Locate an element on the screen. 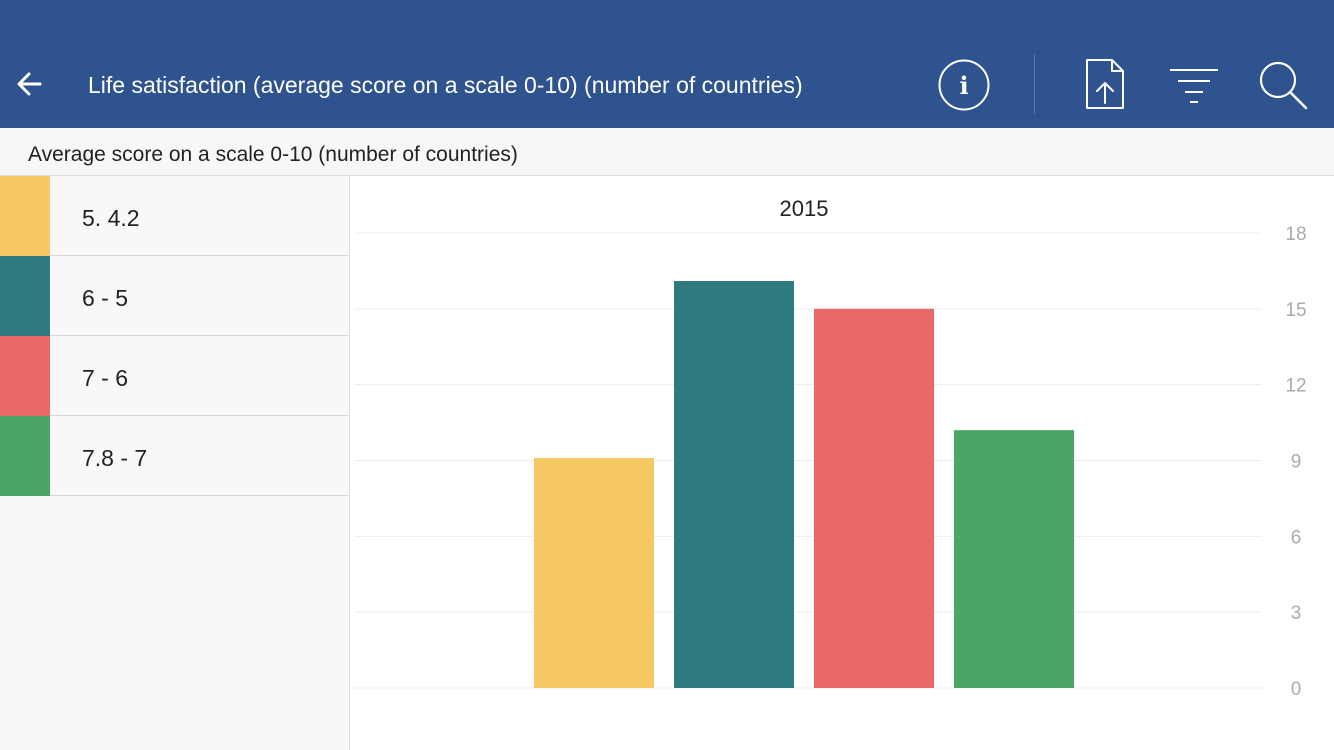 Image resolution: width=1334 pixels, height=750 pixels. svg-text: i is located at coordinates (963, 85).